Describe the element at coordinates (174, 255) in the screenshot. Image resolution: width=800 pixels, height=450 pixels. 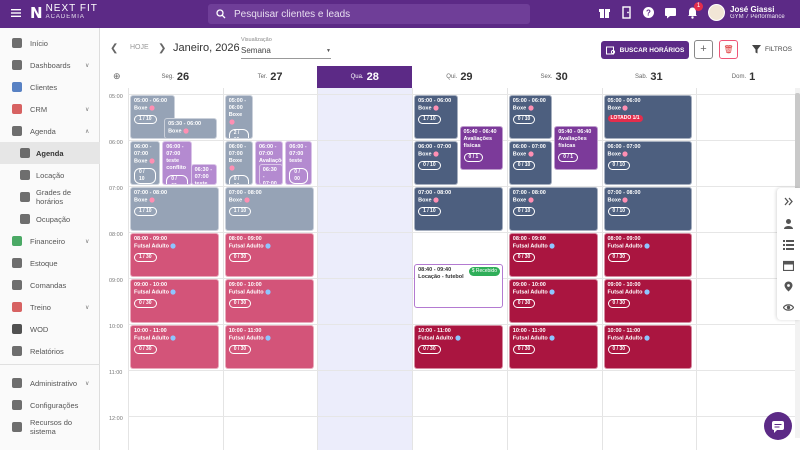
I see `calendar-event: 08:00 - 09:00 Futsal Adulto 1 / 30` at that location.